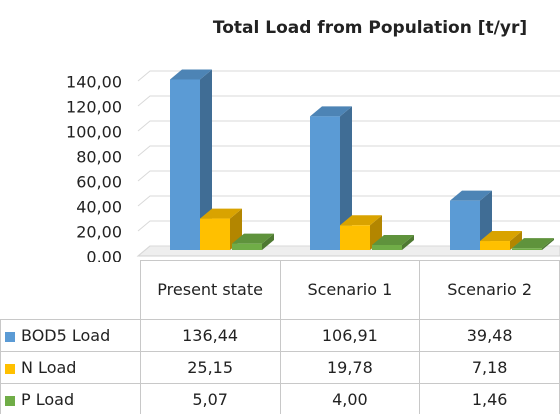 Image resolution: width=560 pixels, height=414 pixels. What do you see at coordinates (210, 335) in the screenshot?
I see `data-label: 136,44` at bounding box center [210, 335].